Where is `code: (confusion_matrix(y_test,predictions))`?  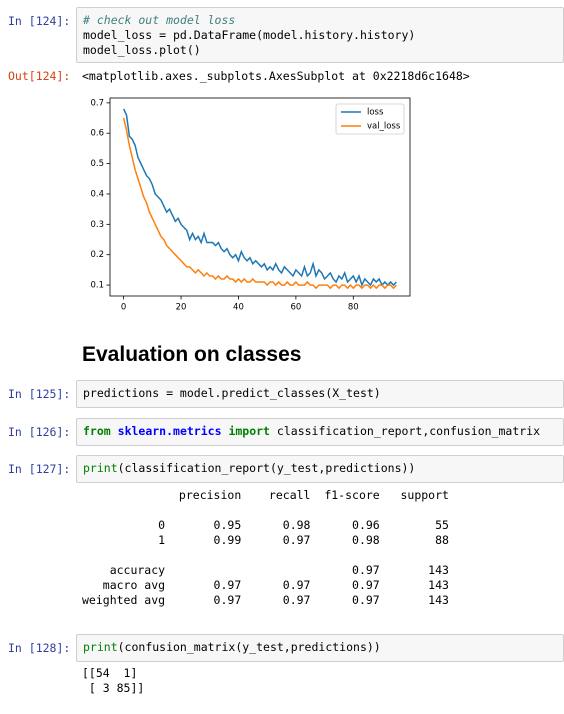
code: (confusion_matrix(y_test,predictions)) is located at coordinates (249, 647).